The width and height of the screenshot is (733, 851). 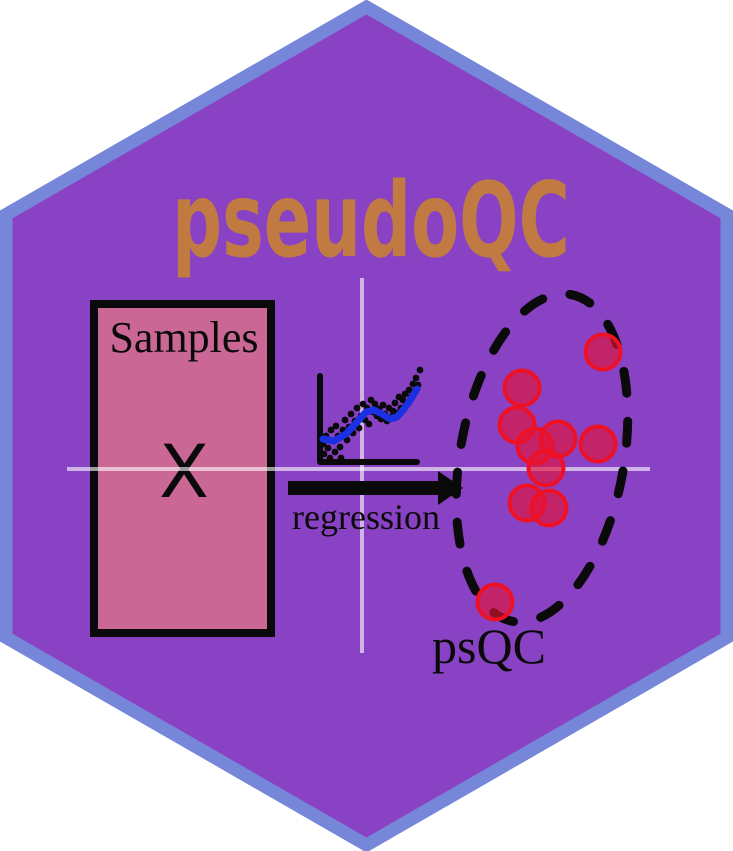 I want to click on regression-arrow: regression, so click(x=375, y=504).